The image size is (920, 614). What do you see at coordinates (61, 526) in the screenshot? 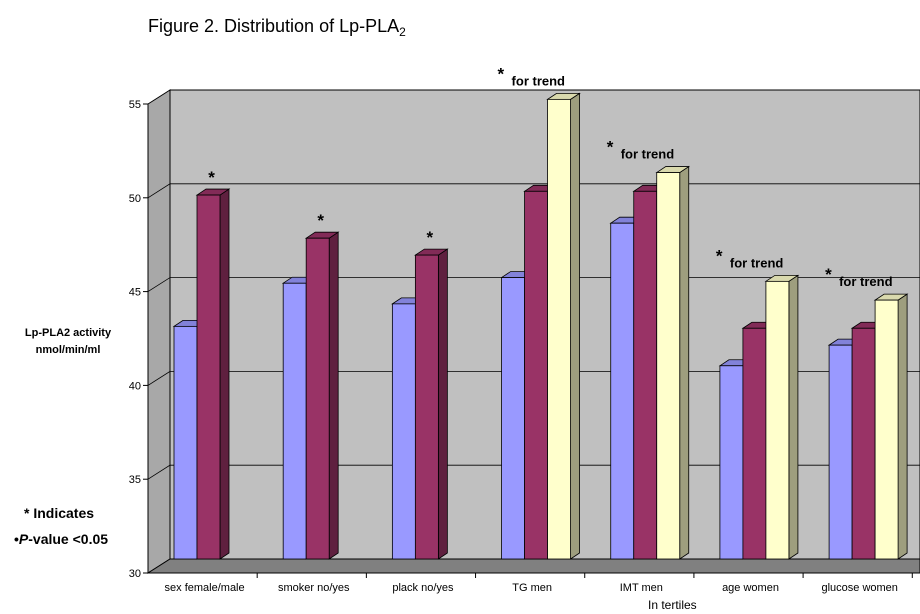
I see `significance-note: * Indicates •P-value <0.05` at bounding box center [61, 526].